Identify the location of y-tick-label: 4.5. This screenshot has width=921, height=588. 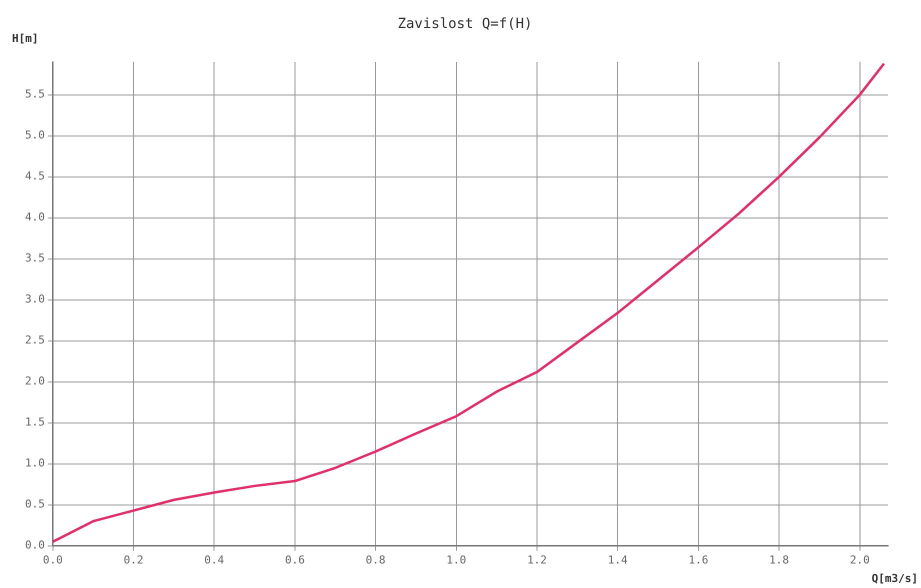
(34, 176).